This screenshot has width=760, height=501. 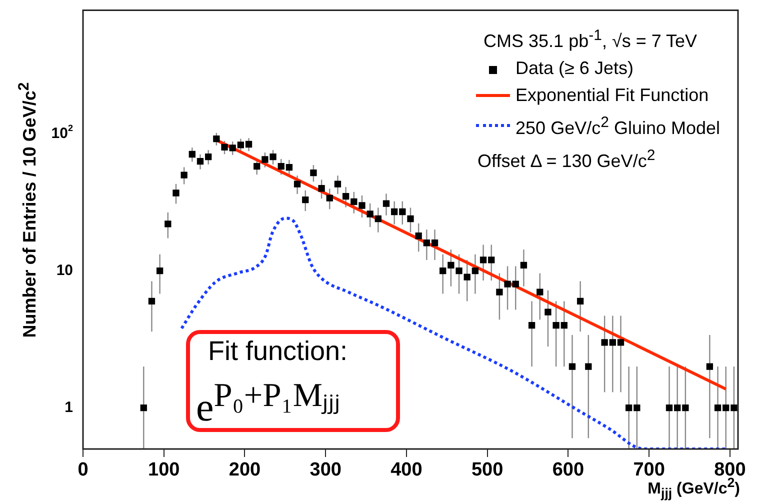 I want to click on legend-title: CMS 35.1 pb$^{-1}$, √s = 7 TeV, so click(x=591, y=39).